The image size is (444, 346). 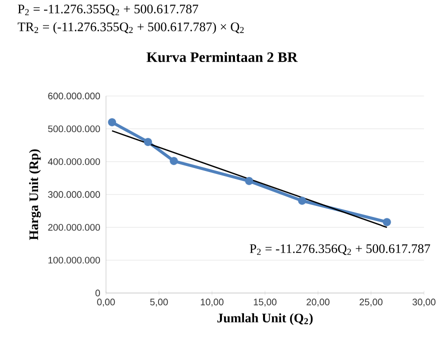 What do you see at coordinates (318, 302) in the screenshot?
I see `x-tick-label: 20,00` at bounding box center [318, 302].